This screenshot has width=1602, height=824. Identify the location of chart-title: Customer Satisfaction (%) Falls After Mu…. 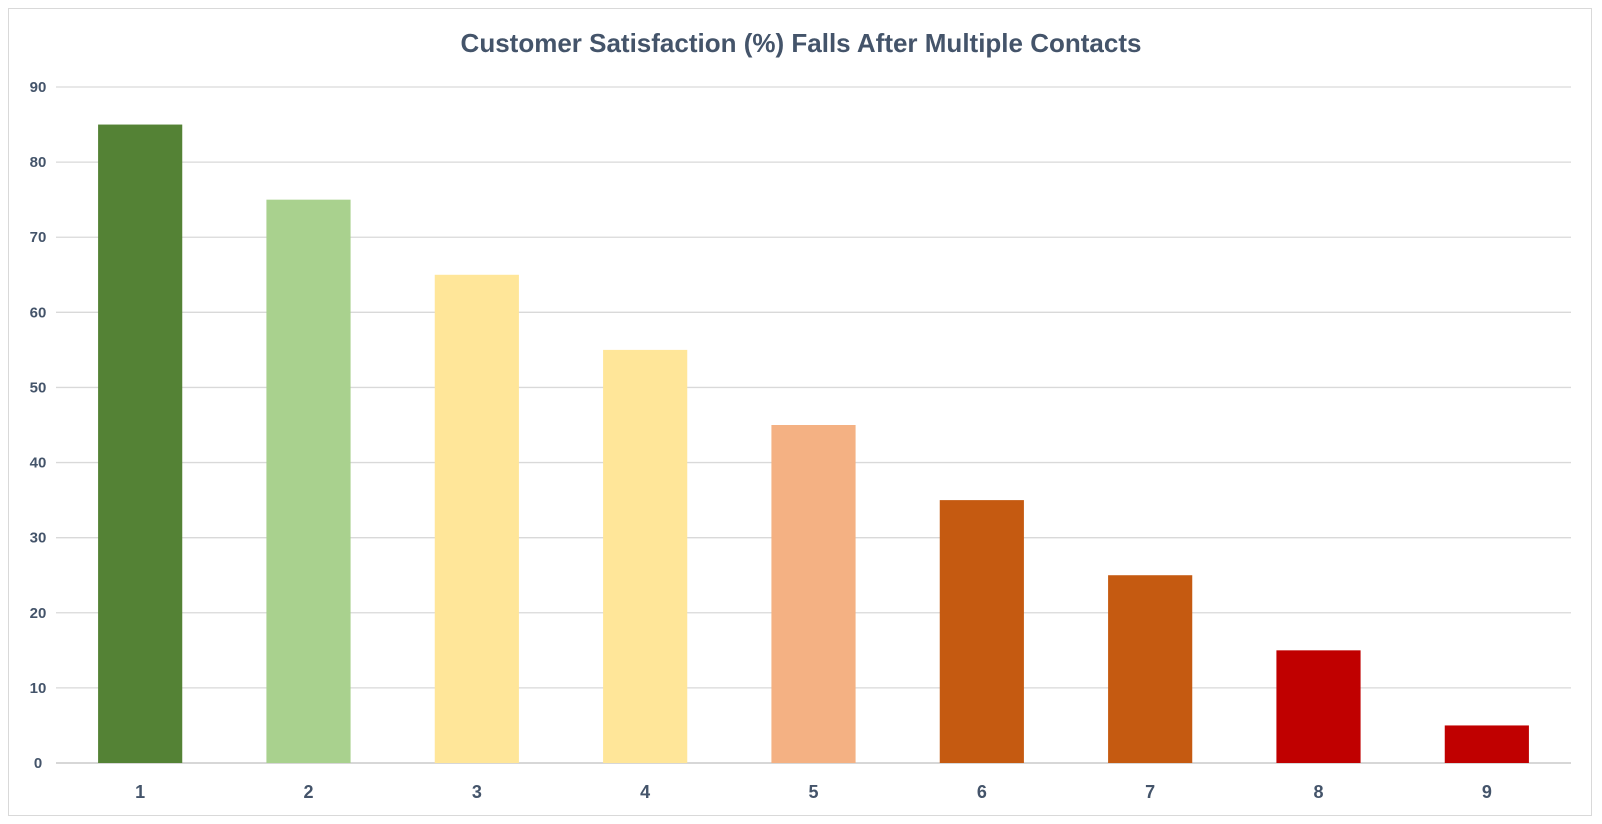
(801, 43).